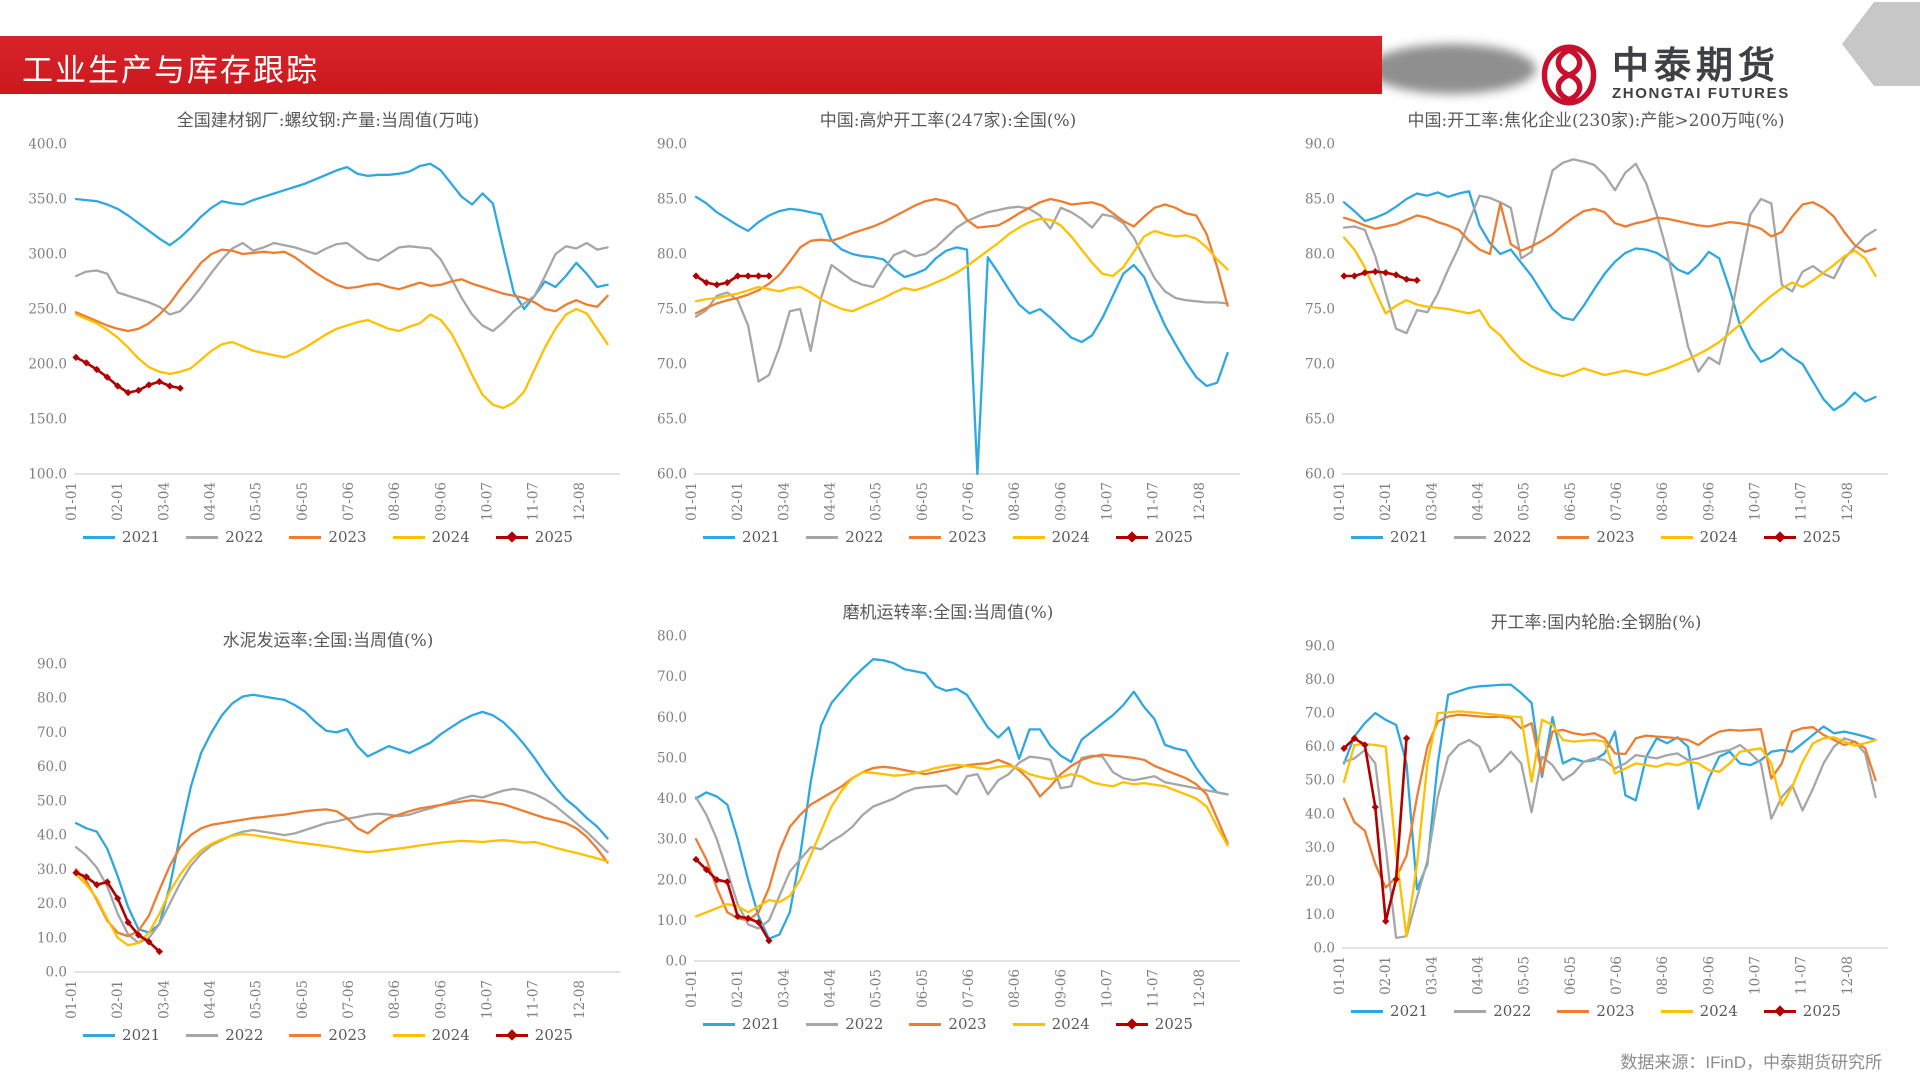 Image resolution: width=1920 pixels, height=1080 pixels. I want to click on title-banner: 工业生产与库存跟踪, so click(691, 65).